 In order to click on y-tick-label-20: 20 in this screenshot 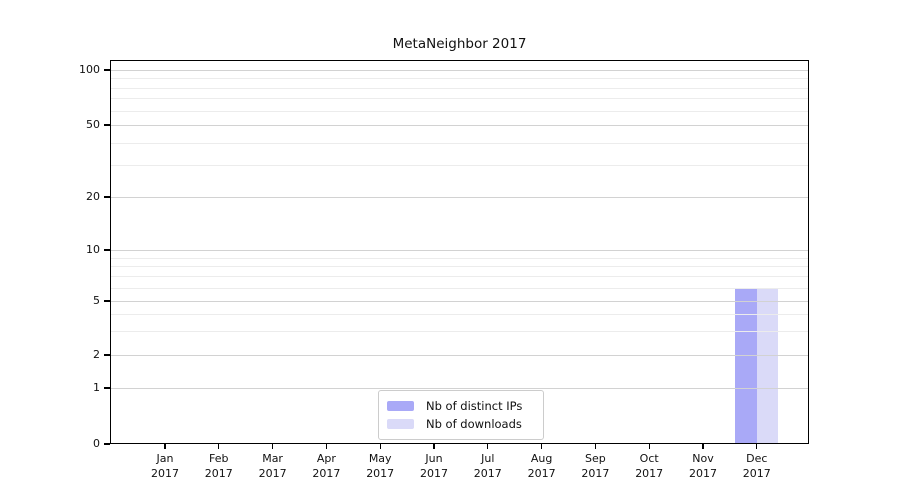, I will do `click(93, 196)`.